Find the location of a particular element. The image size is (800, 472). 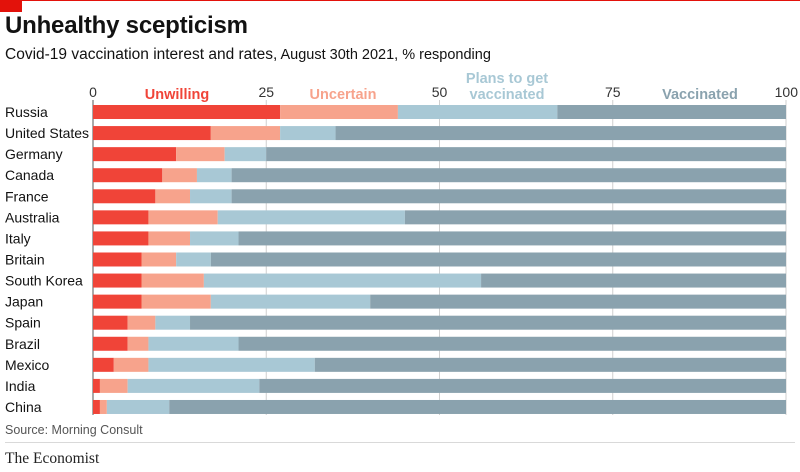

category-label: Spain is located at coordinates (23, 323).